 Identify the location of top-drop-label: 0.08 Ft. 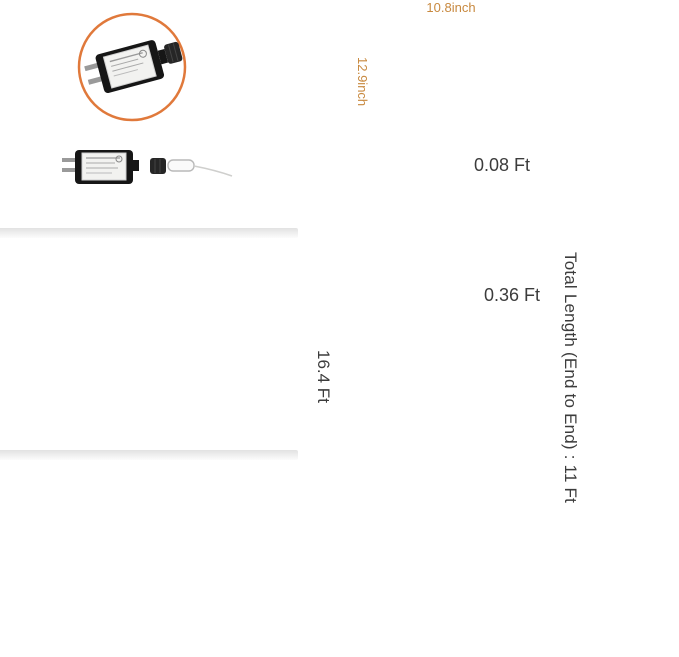
(502, 165).